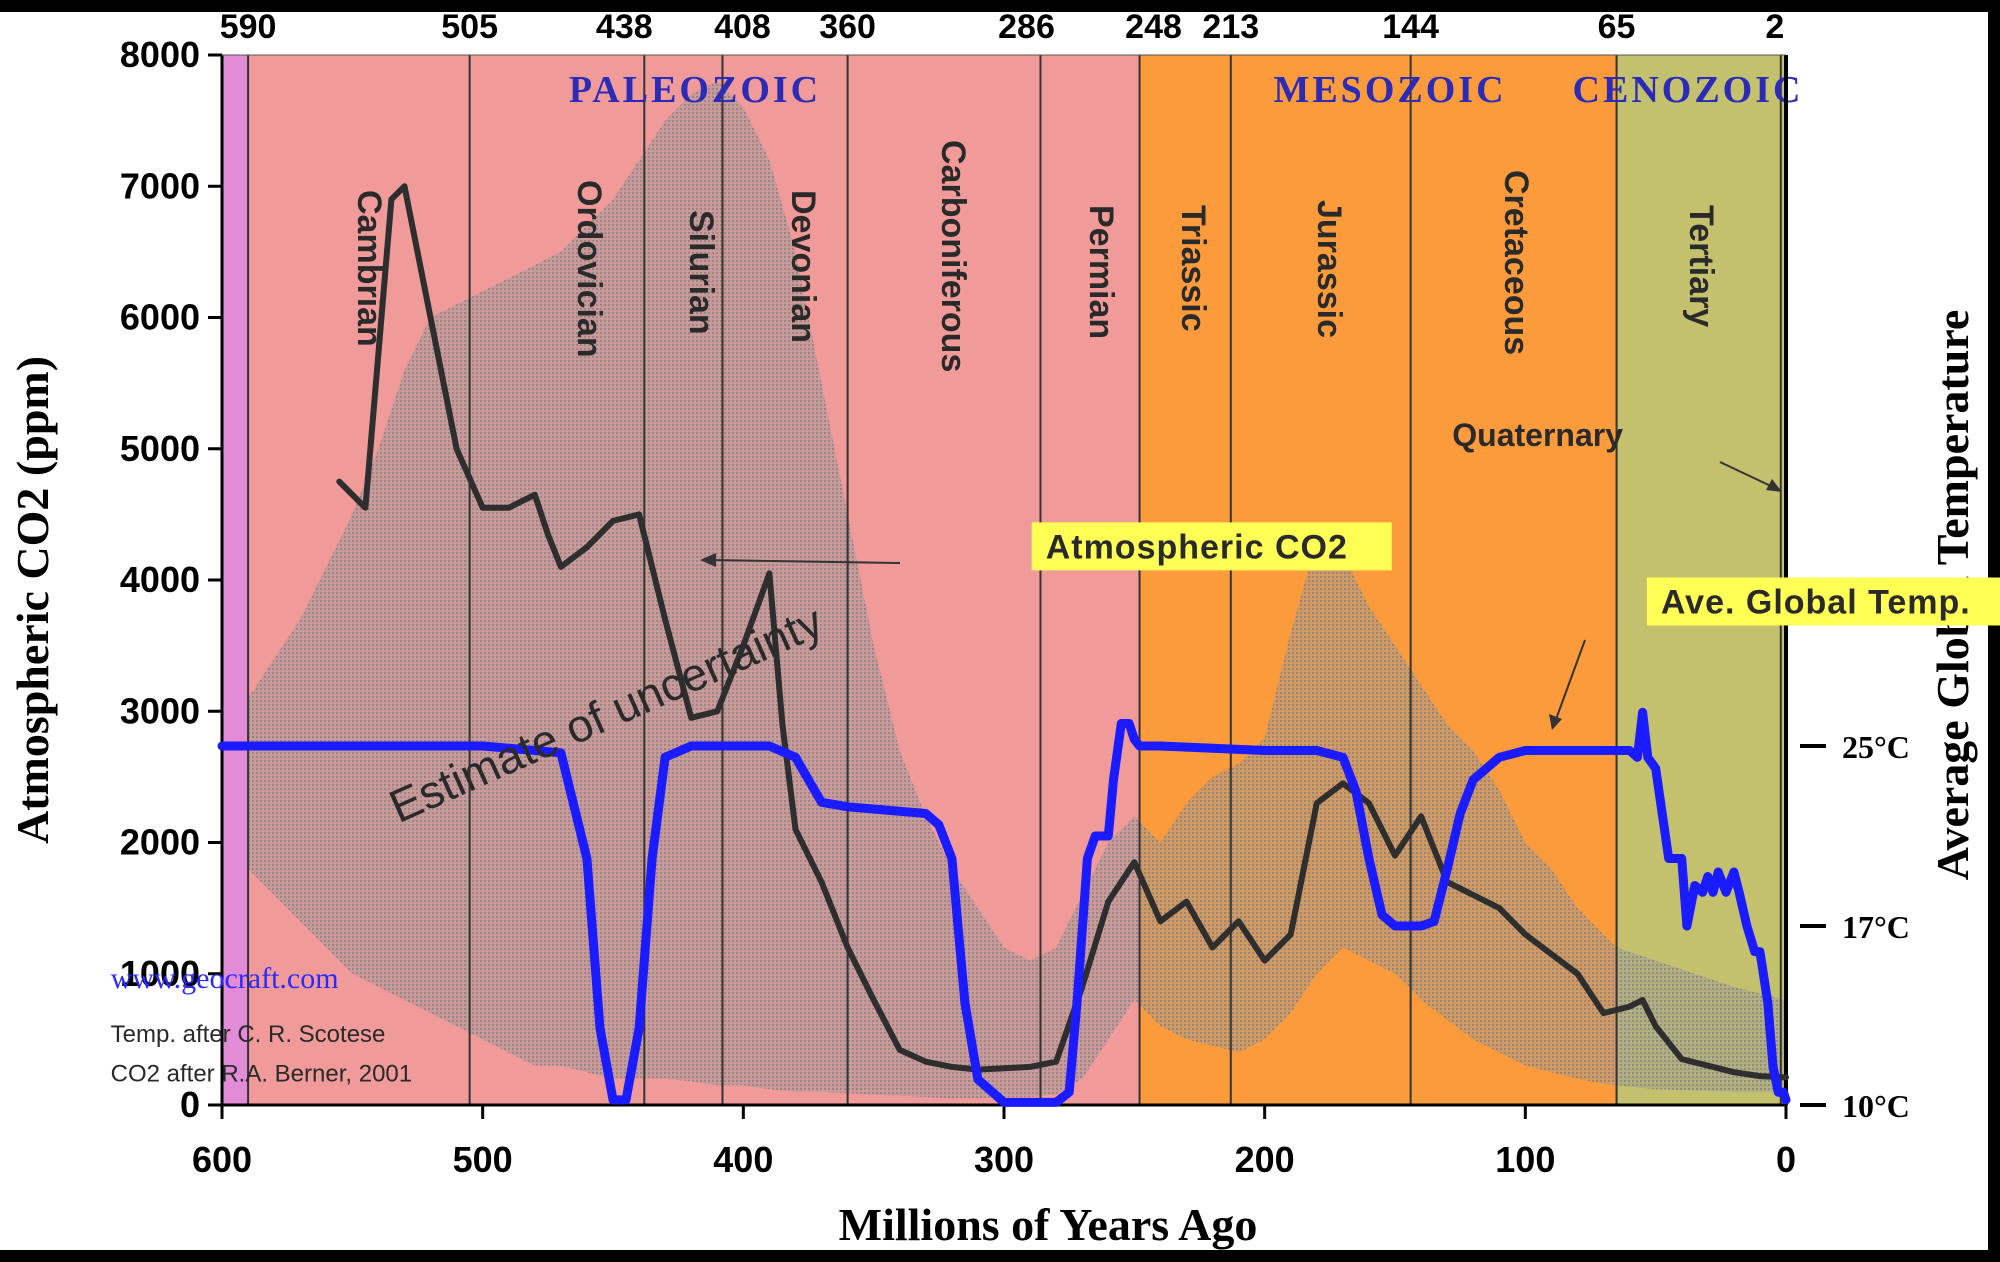  What do you see at coordinates (469, 27) in the screenshot?
I see `boundary-label-505: 505` at bounding box center [469, 27].